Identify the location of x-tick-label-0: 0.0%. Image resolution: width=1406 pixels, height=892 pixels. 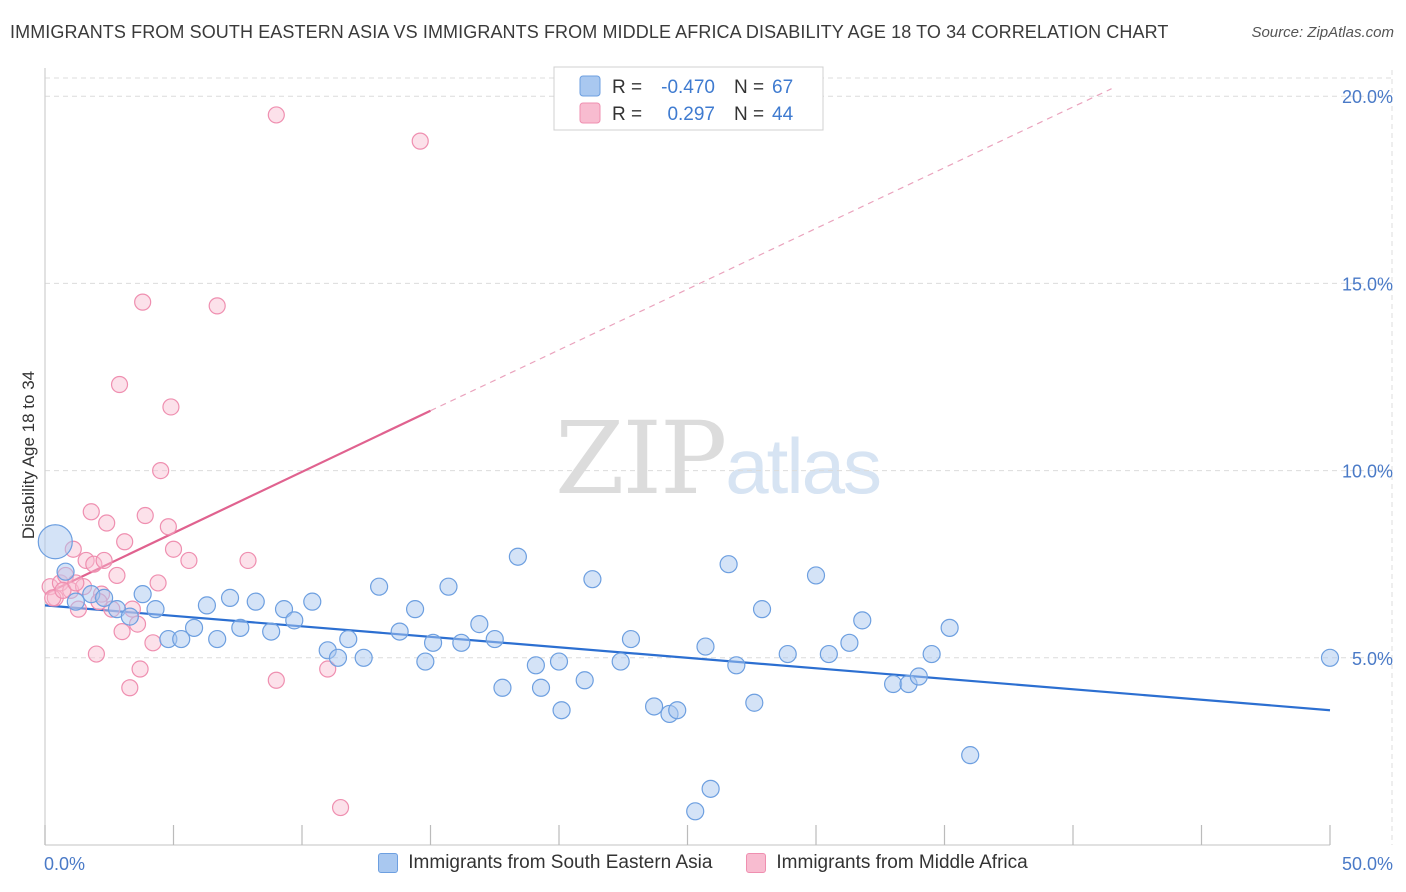
(64, 864).